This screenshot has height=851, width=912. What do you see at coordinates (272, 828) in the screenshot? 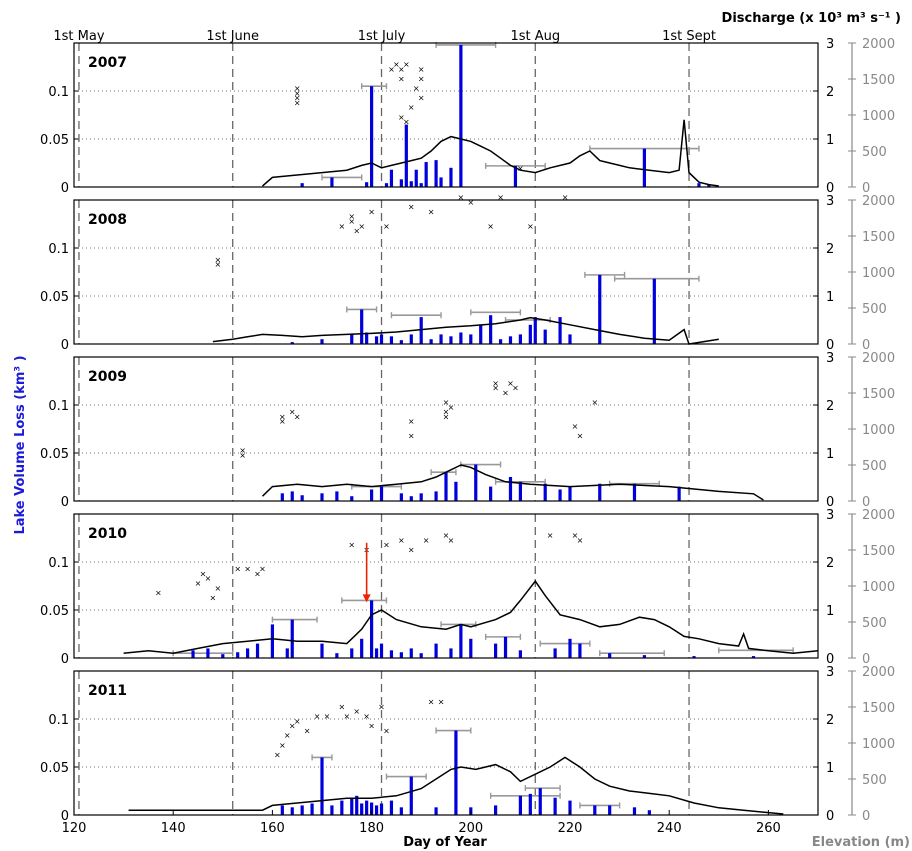
I see `x-tick-label: 160` at bounding box center [272, 828].